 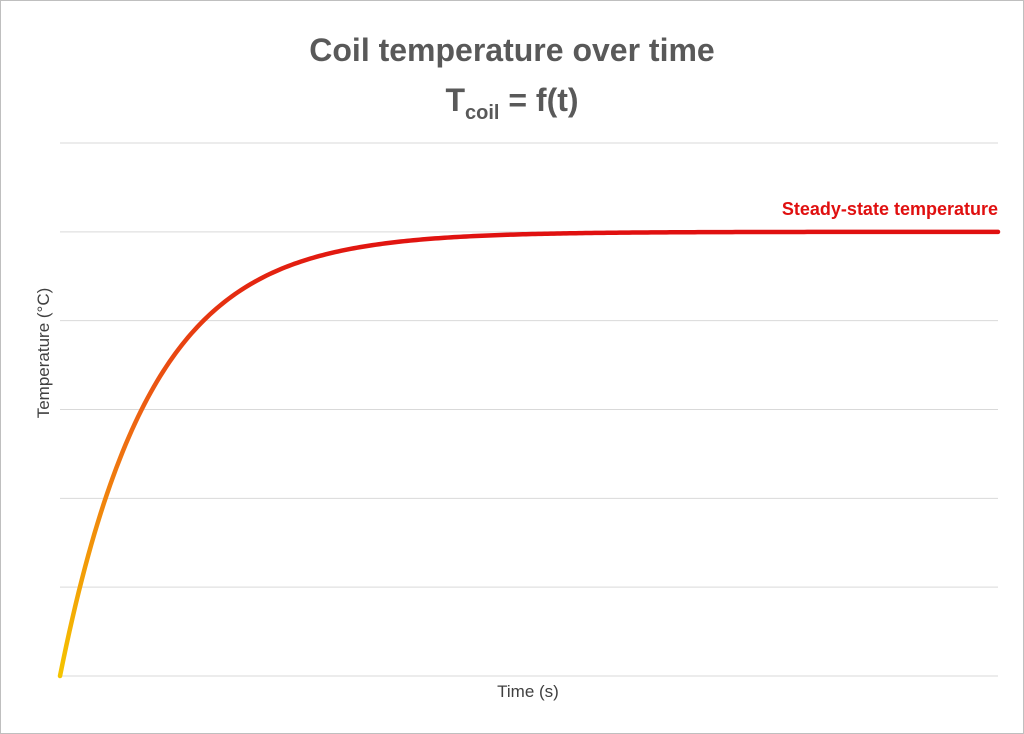 What do you see at coordinates (539, 100) in the screenshot?
I see `subtitle-rest: = f(t)` at bounding box center [539, 100].